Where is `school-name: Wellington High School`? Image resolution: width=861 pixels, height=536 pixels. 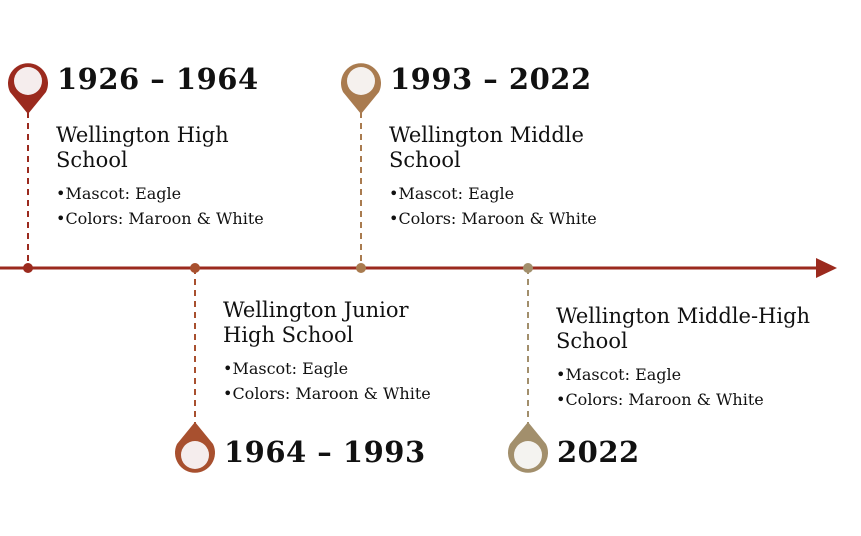 school-name: Wellington High School is located at coordinates (142, 147).